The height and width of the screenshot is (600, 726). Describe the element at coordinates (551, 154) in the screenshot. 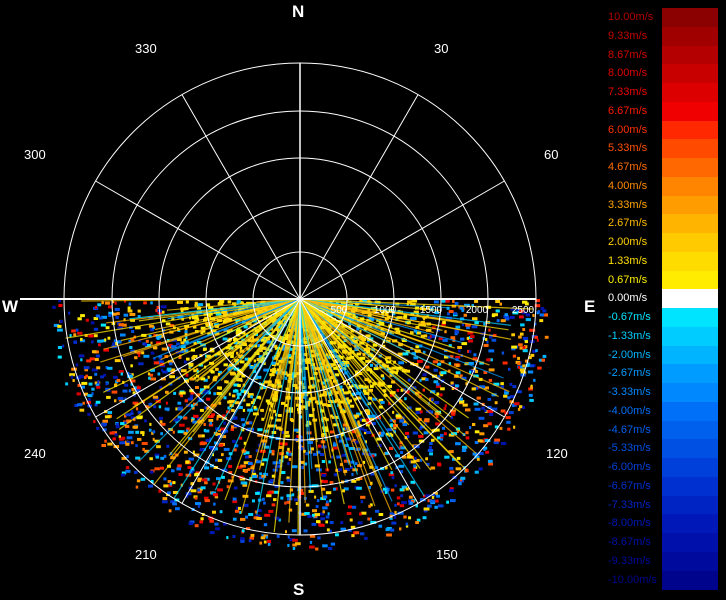

I see `bearing-label-60: 60` at that location.